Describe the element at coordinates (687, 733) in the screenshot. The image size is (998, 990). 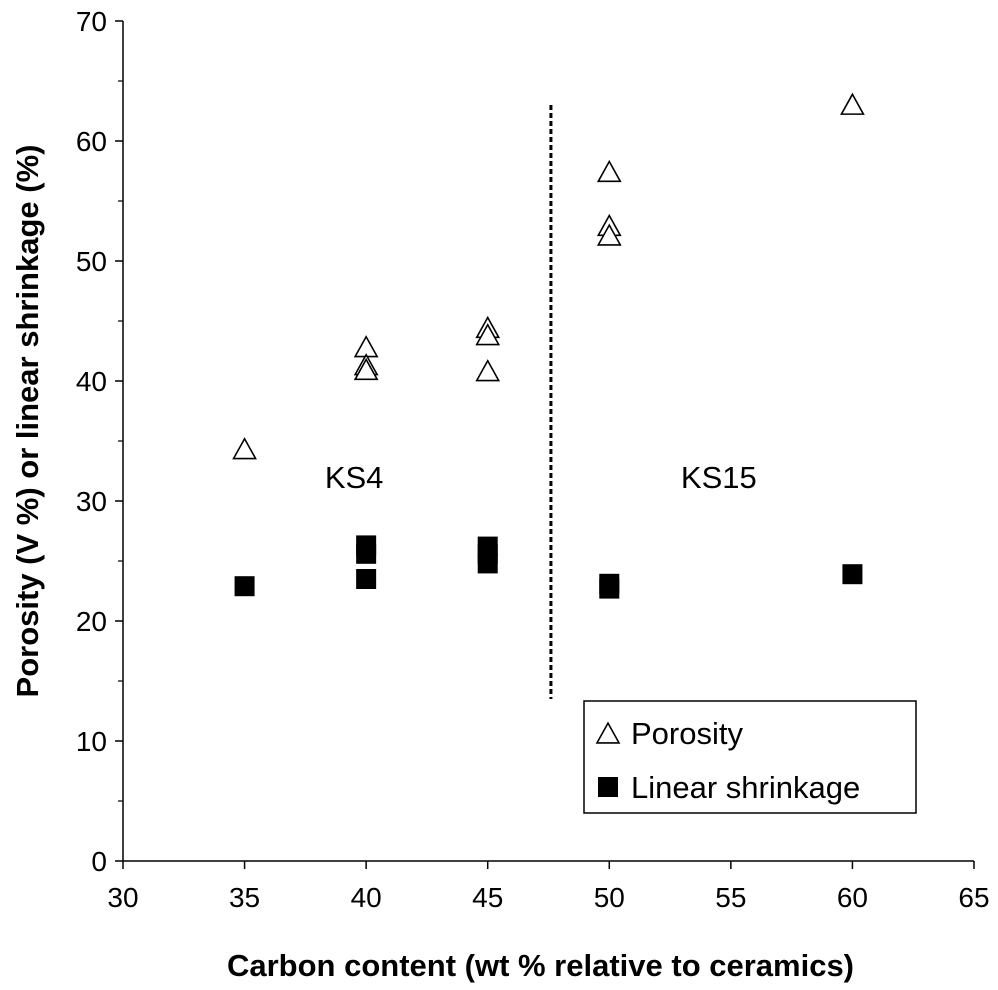
I see `legend-label-porosity: Porosity` at that location.